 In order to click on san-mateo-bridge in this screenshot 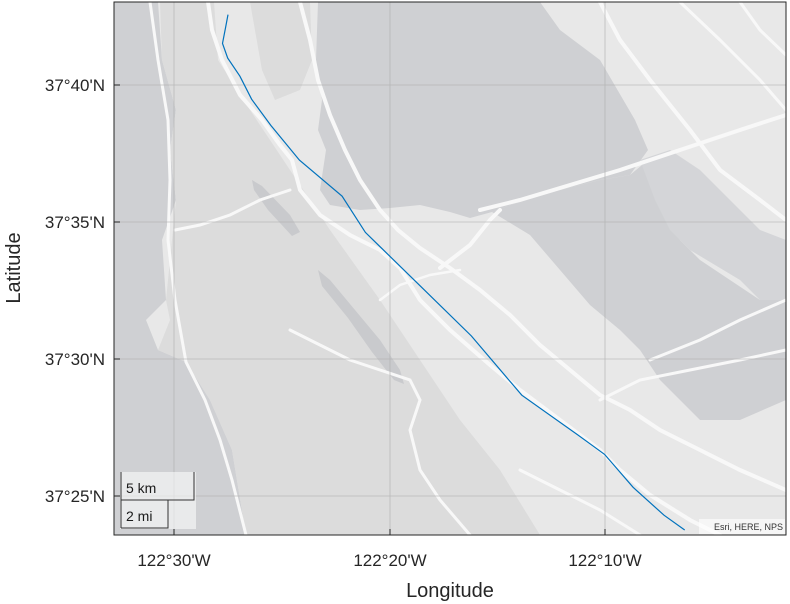, I will do `click(632, 162)`.